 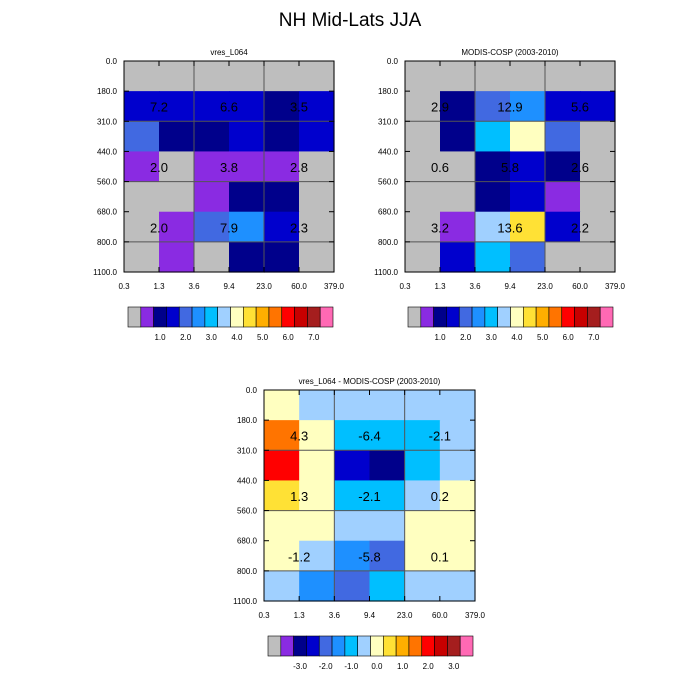 What do you see at coordinates (517, 337) in the screenshot?
I see `colorbar-tick-label: 4.0` at bounding box center [517, 337].